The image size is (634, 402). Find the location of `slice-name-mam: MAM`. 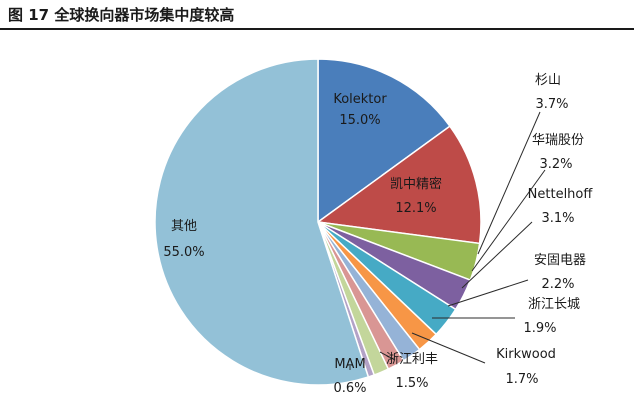

slice-name-mam: MAM is located at coordinates (349, 364).